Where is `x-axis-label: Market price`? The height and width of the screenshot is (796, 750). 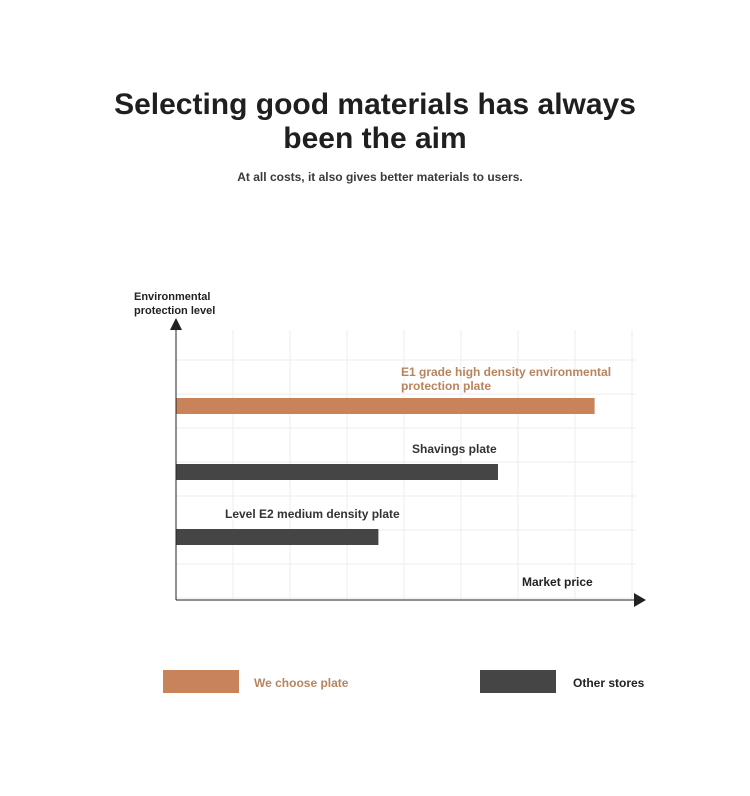
x-axis-label: Market price is located at coordinates (557, 582).